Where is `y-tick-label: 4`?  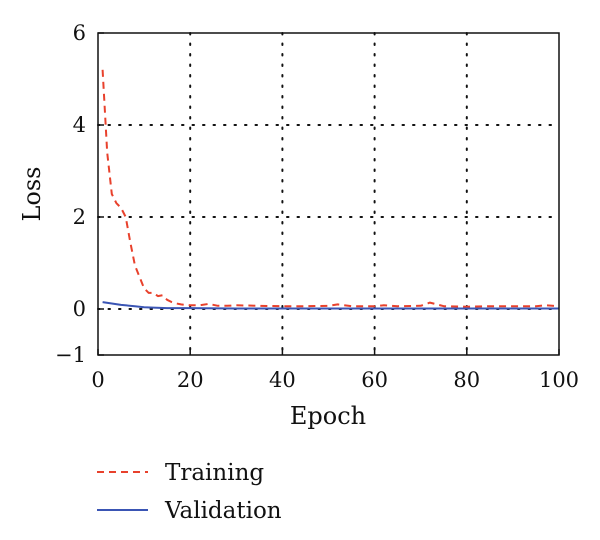 y-tick-label: 4 is located at coordinates (79, 125).